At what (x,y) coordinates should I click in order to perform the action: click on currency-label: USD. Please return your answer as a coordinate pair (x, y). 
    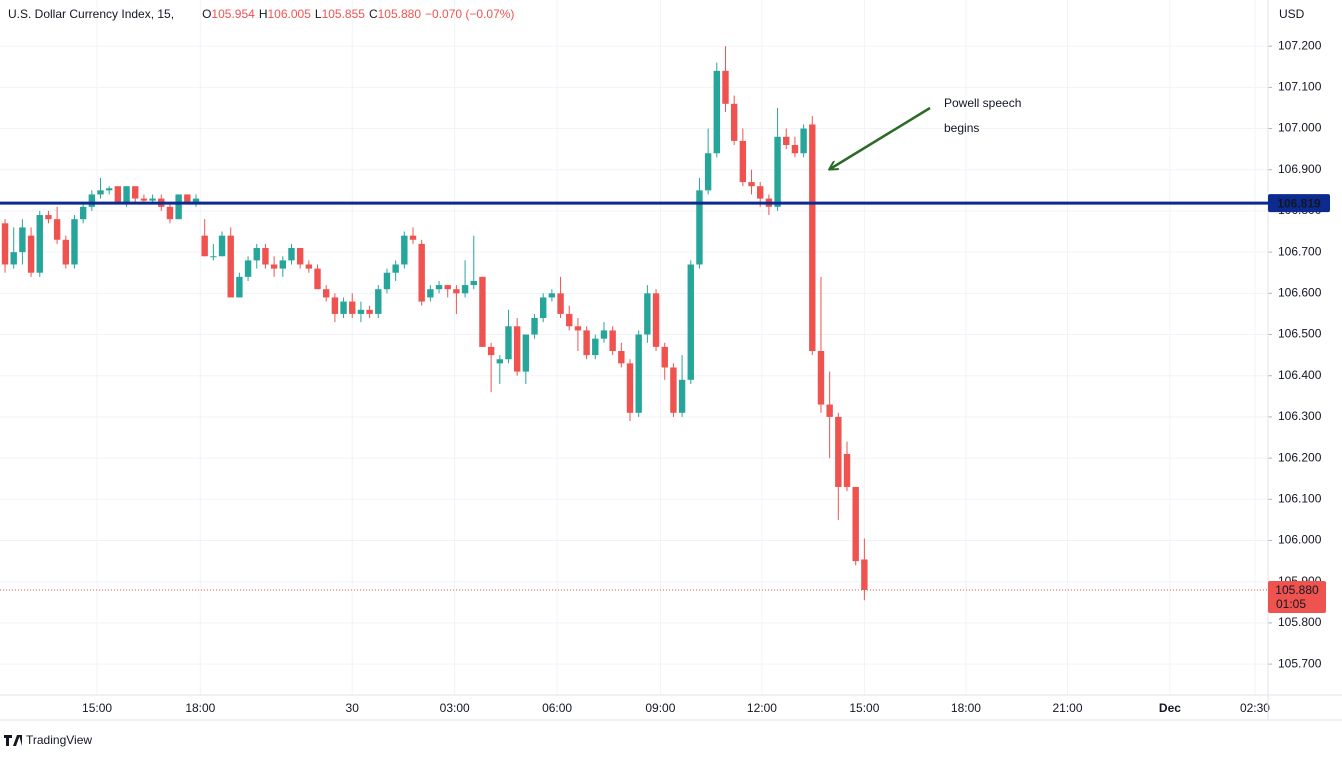
    Looking at the image, I should click on (1292, 14).